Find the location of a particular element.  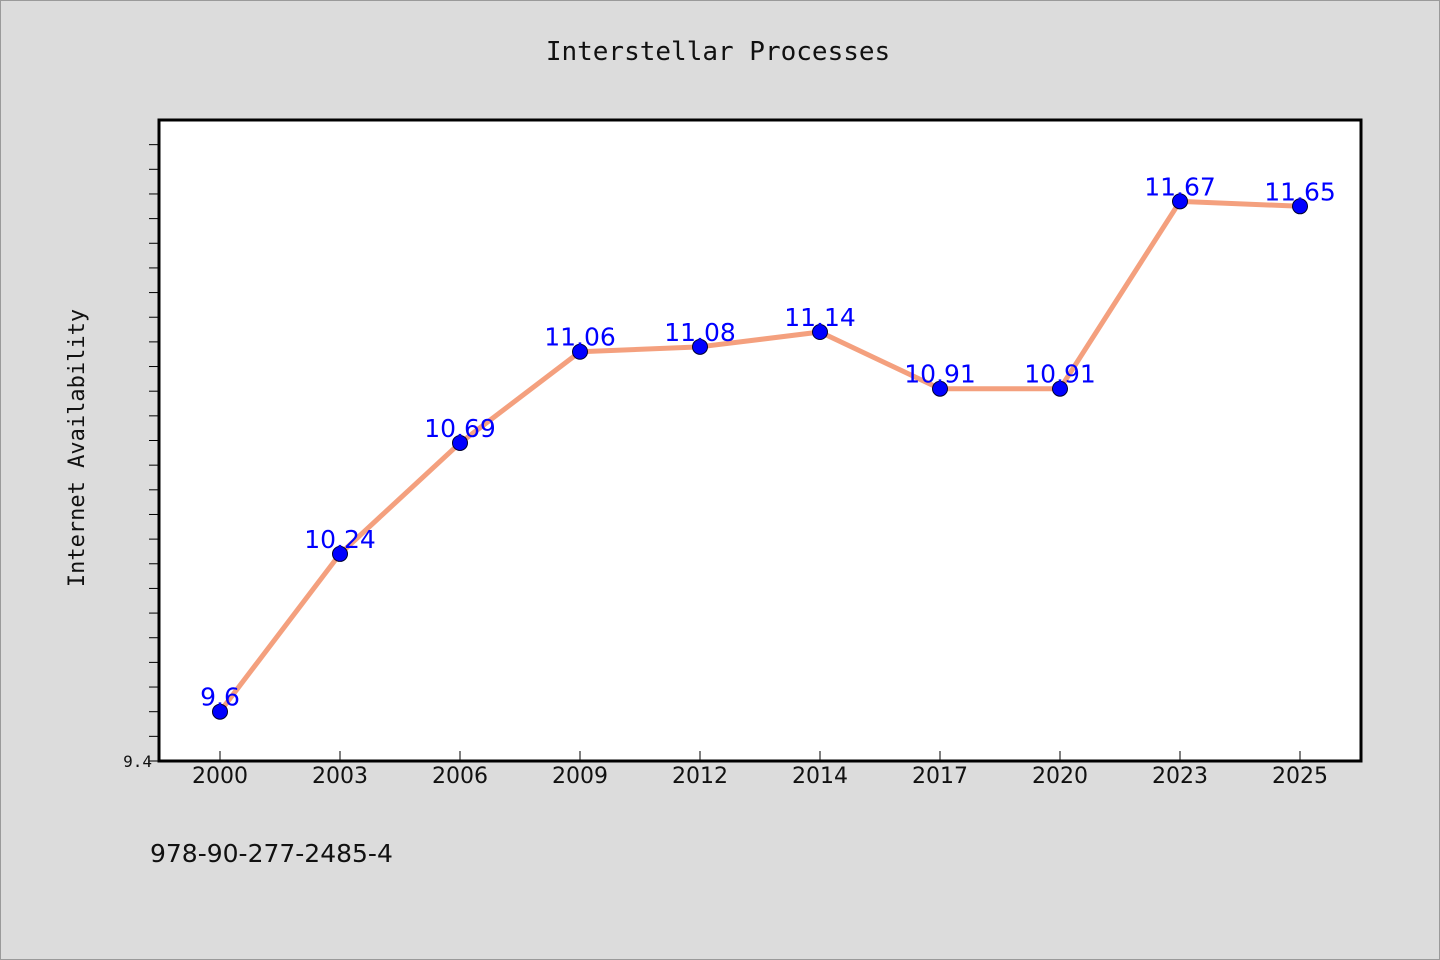

x-tick-label: 2023 is located at coordinates (1180, 776).